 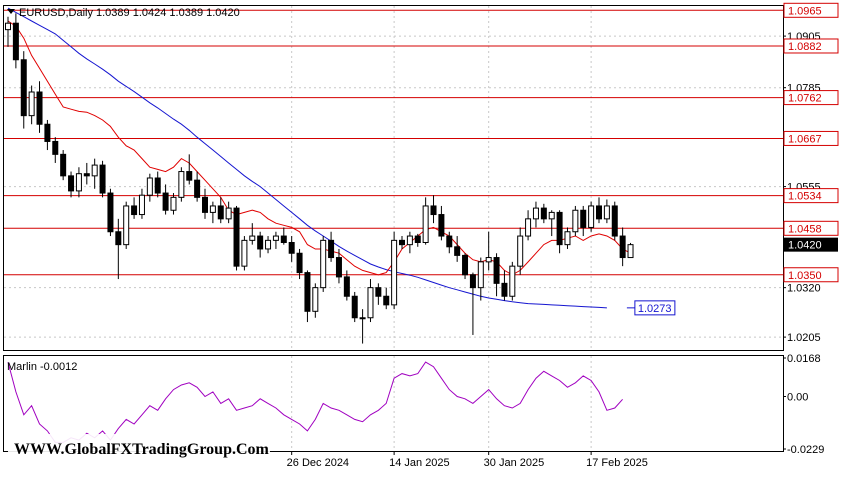 What do you see at coordinates (139, 447) in the screenshot?
I see `watermark-bg` at bounding box center [139, 447].